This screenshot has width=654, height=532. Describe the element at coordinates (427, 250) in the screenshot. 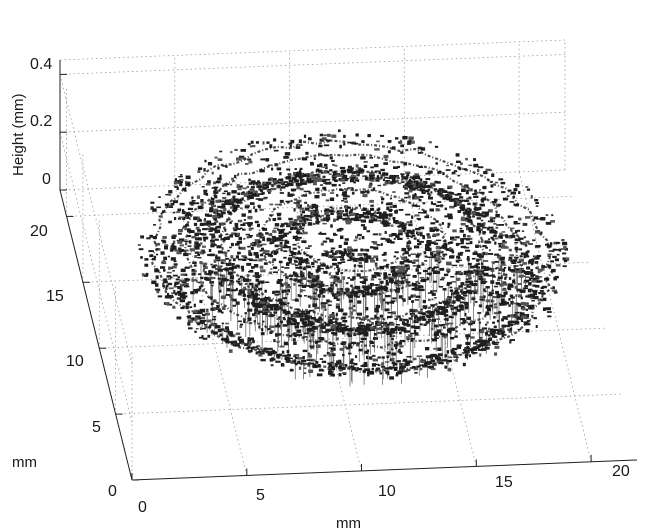

I see `surface-point-1906` at that location.